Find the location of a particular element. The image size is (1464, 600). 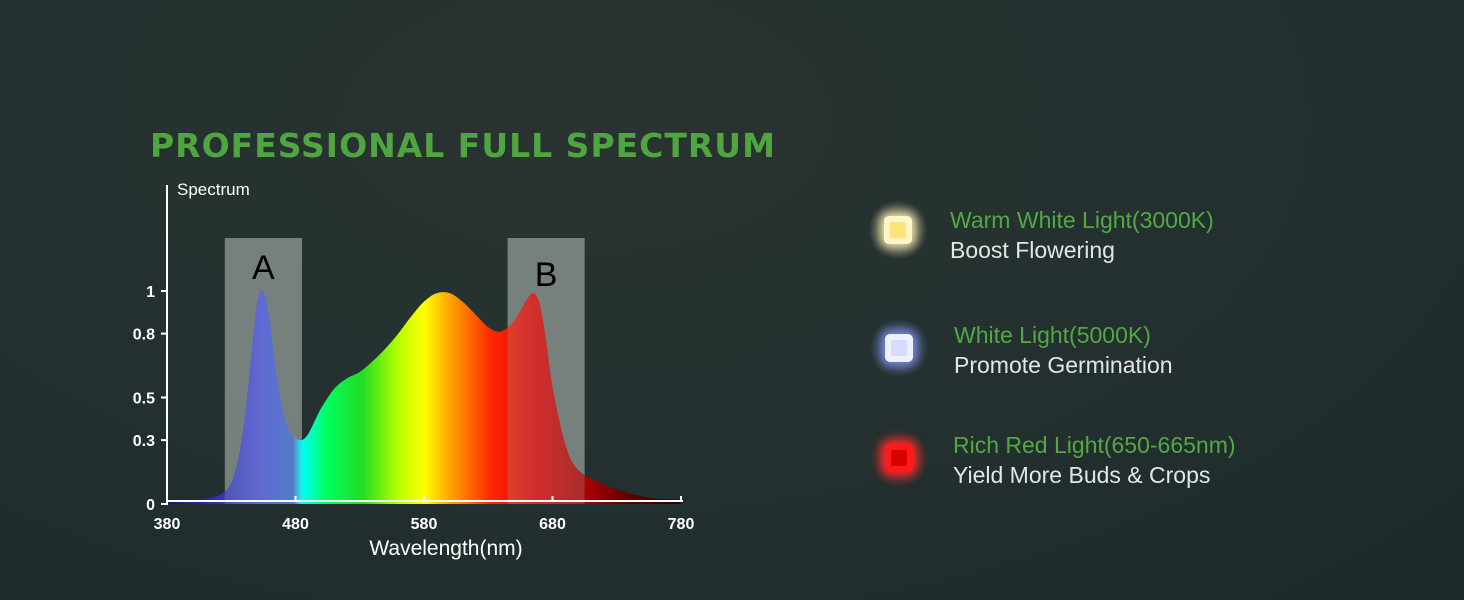

legend-description: Promote Germination is located at coordinates (1063, 365).